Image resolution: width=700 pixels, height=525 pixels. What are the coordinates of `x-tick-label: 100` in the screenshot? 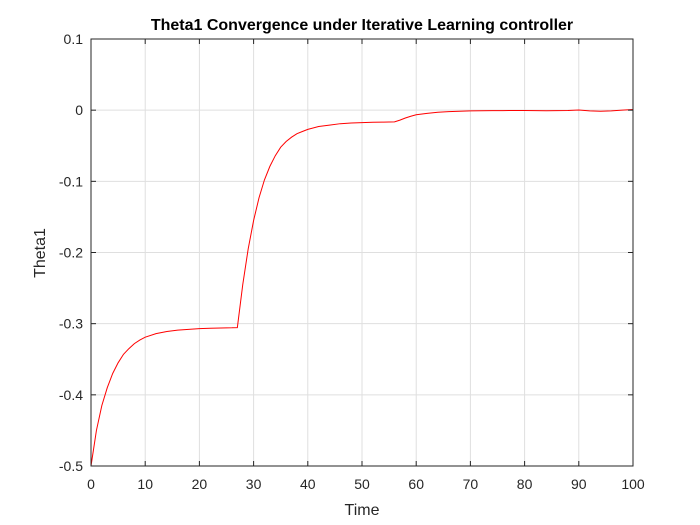 It's located at (633, 484).